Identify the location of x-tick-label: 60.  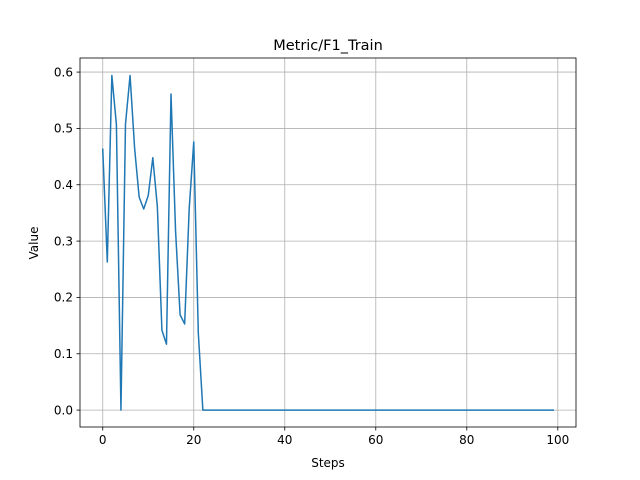
(375, 440).